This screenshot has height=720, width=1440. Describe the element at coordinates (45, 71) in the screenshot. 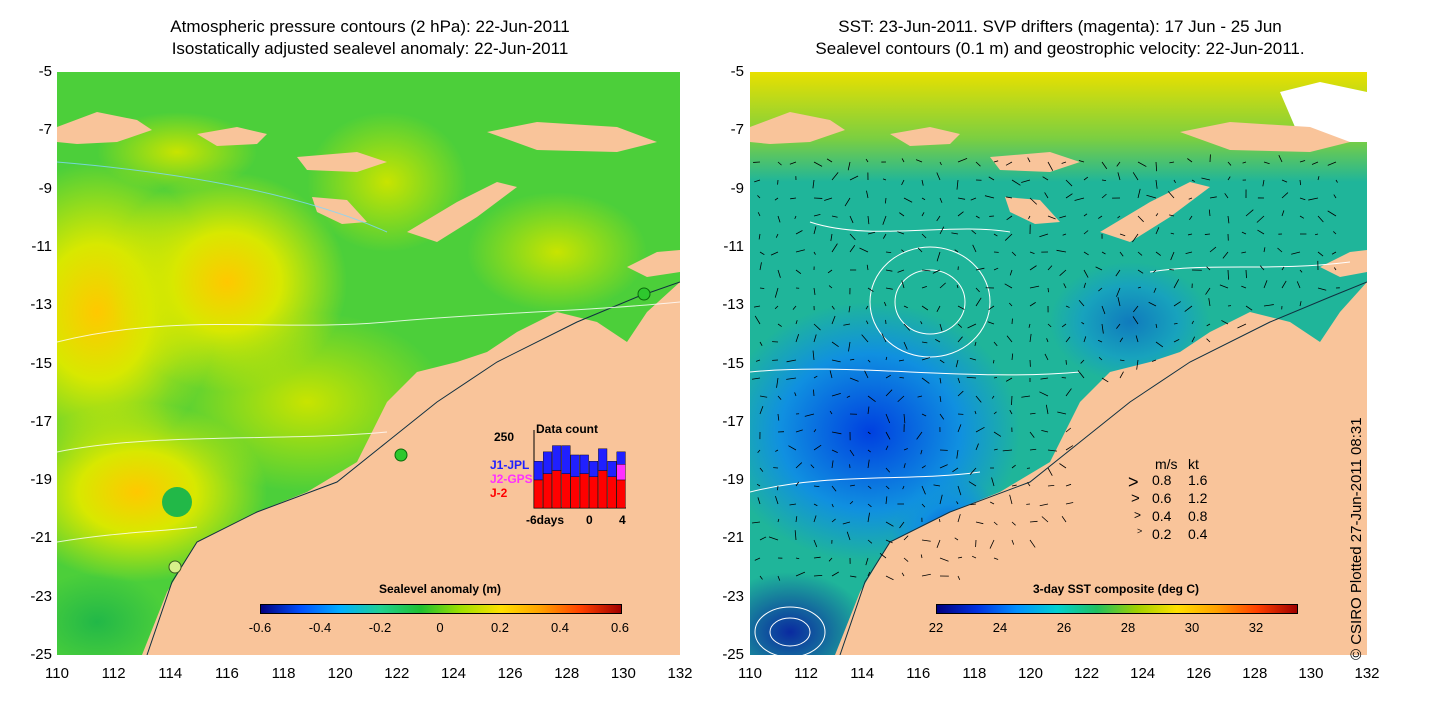

I see `left-y-tick-label: -5` at that location.